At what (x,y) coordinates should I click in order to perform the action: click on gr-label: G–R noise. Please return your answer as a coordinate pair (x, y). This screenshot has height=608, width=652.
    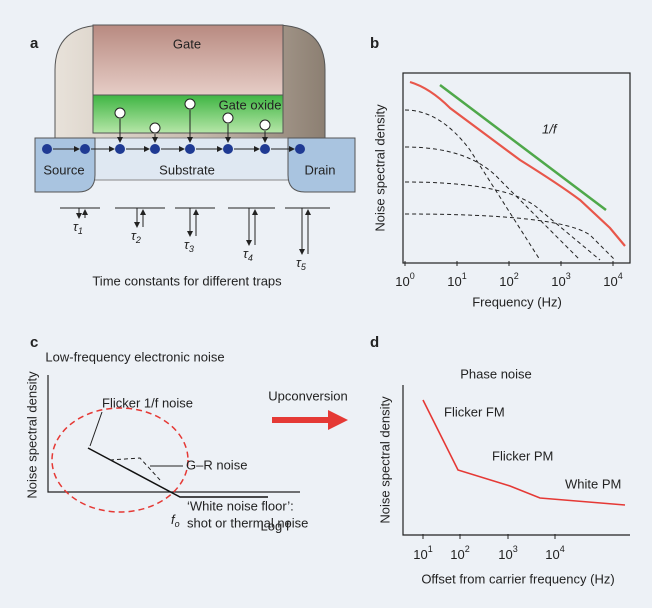
    Looking at the image, I should click on (216, 464).